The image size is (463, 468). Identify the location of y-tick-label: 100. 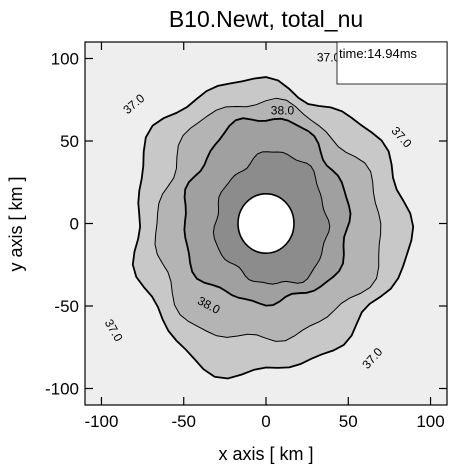
(65, 59).